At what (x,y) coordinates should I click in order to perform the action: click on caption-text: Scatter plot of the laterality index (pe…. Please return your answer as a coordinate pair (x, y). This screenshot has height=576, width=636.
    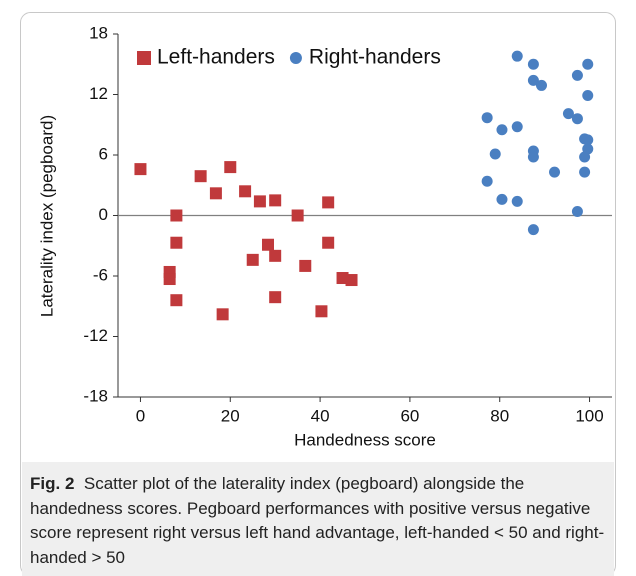
    Looking at the image, I should click on (317, 520).